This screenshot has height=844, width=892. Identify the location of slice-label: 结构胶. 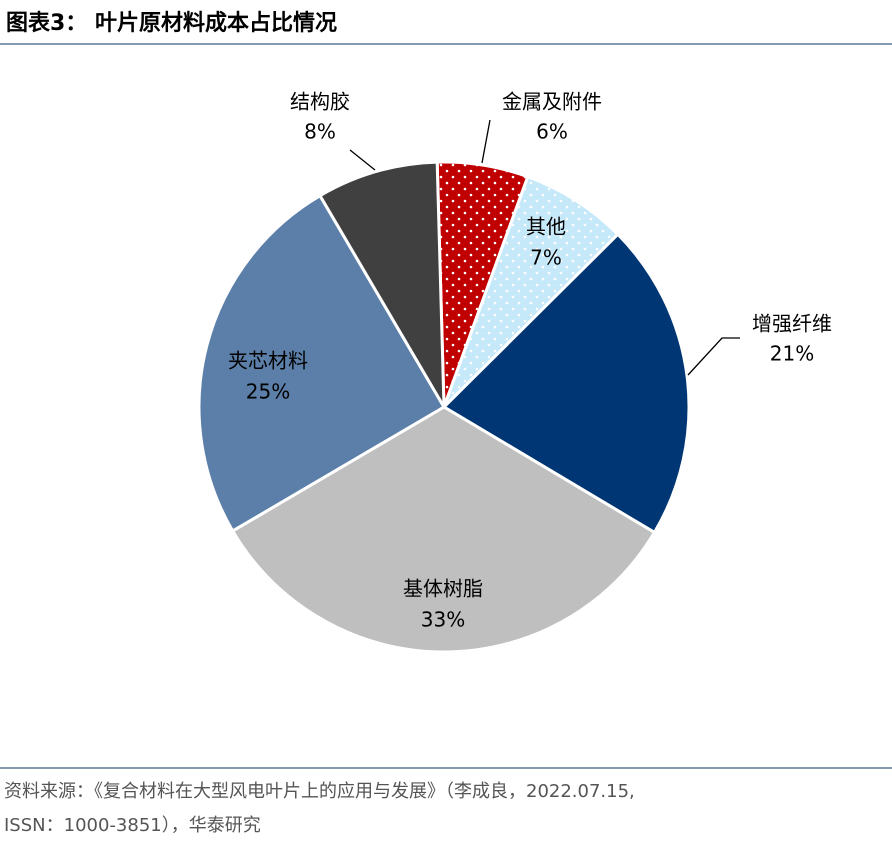
(320, 102).